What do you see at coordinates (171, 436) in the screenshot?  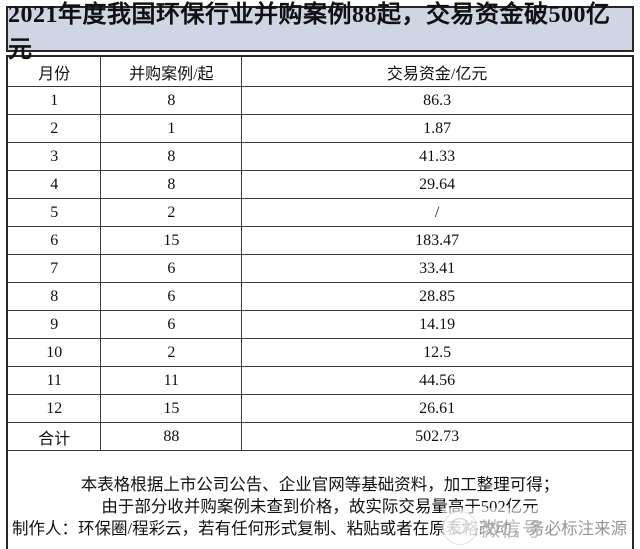 I see `cases-cell: 88` at bounding box center [171, 436].